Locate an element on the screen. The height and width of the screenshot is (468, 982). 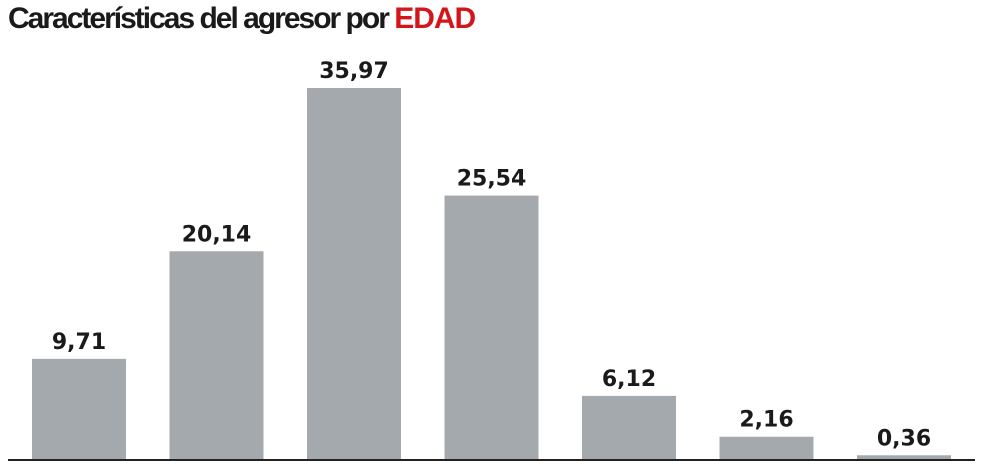
data-label: 35,97 is located at coordinates (354, 71).